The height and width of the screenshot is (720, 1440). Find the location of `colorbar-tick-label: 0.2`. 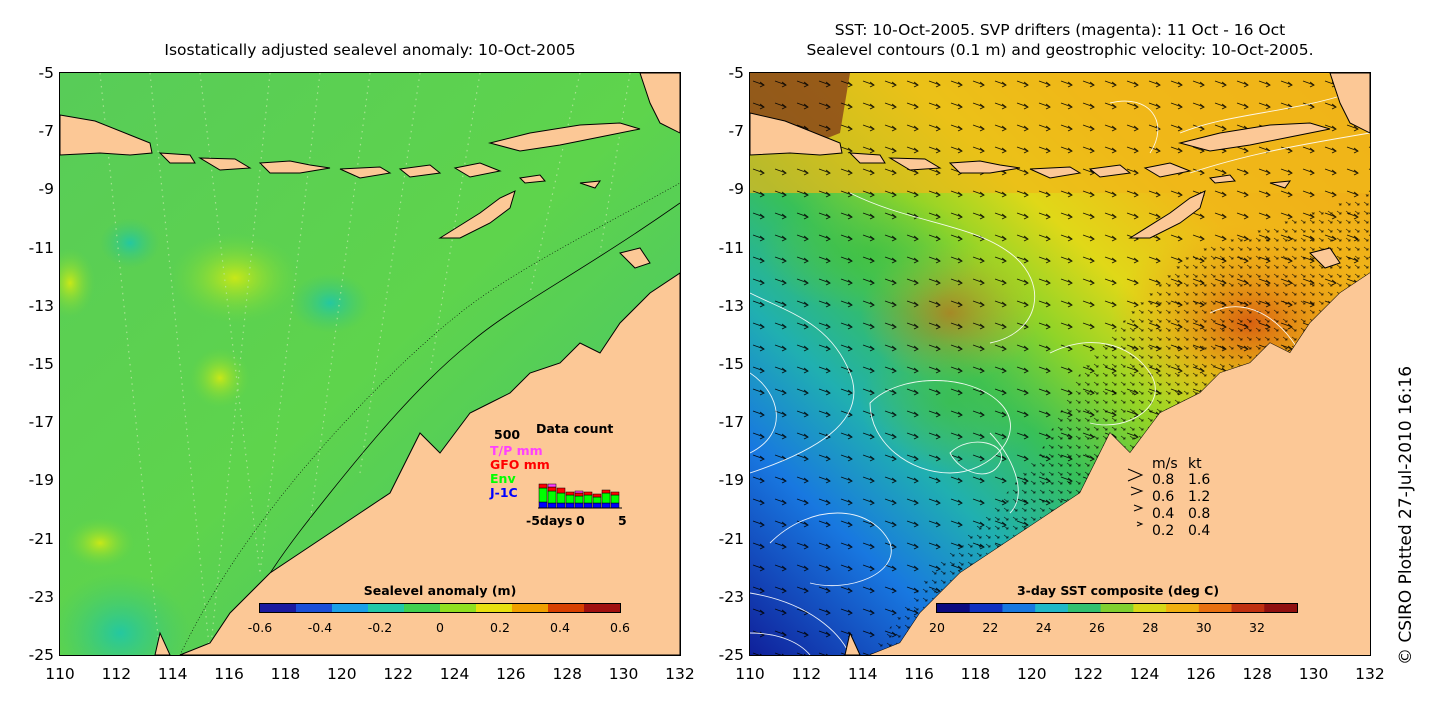

colorbar-tick-label: 0.2 is located at coordinates (500, 627).